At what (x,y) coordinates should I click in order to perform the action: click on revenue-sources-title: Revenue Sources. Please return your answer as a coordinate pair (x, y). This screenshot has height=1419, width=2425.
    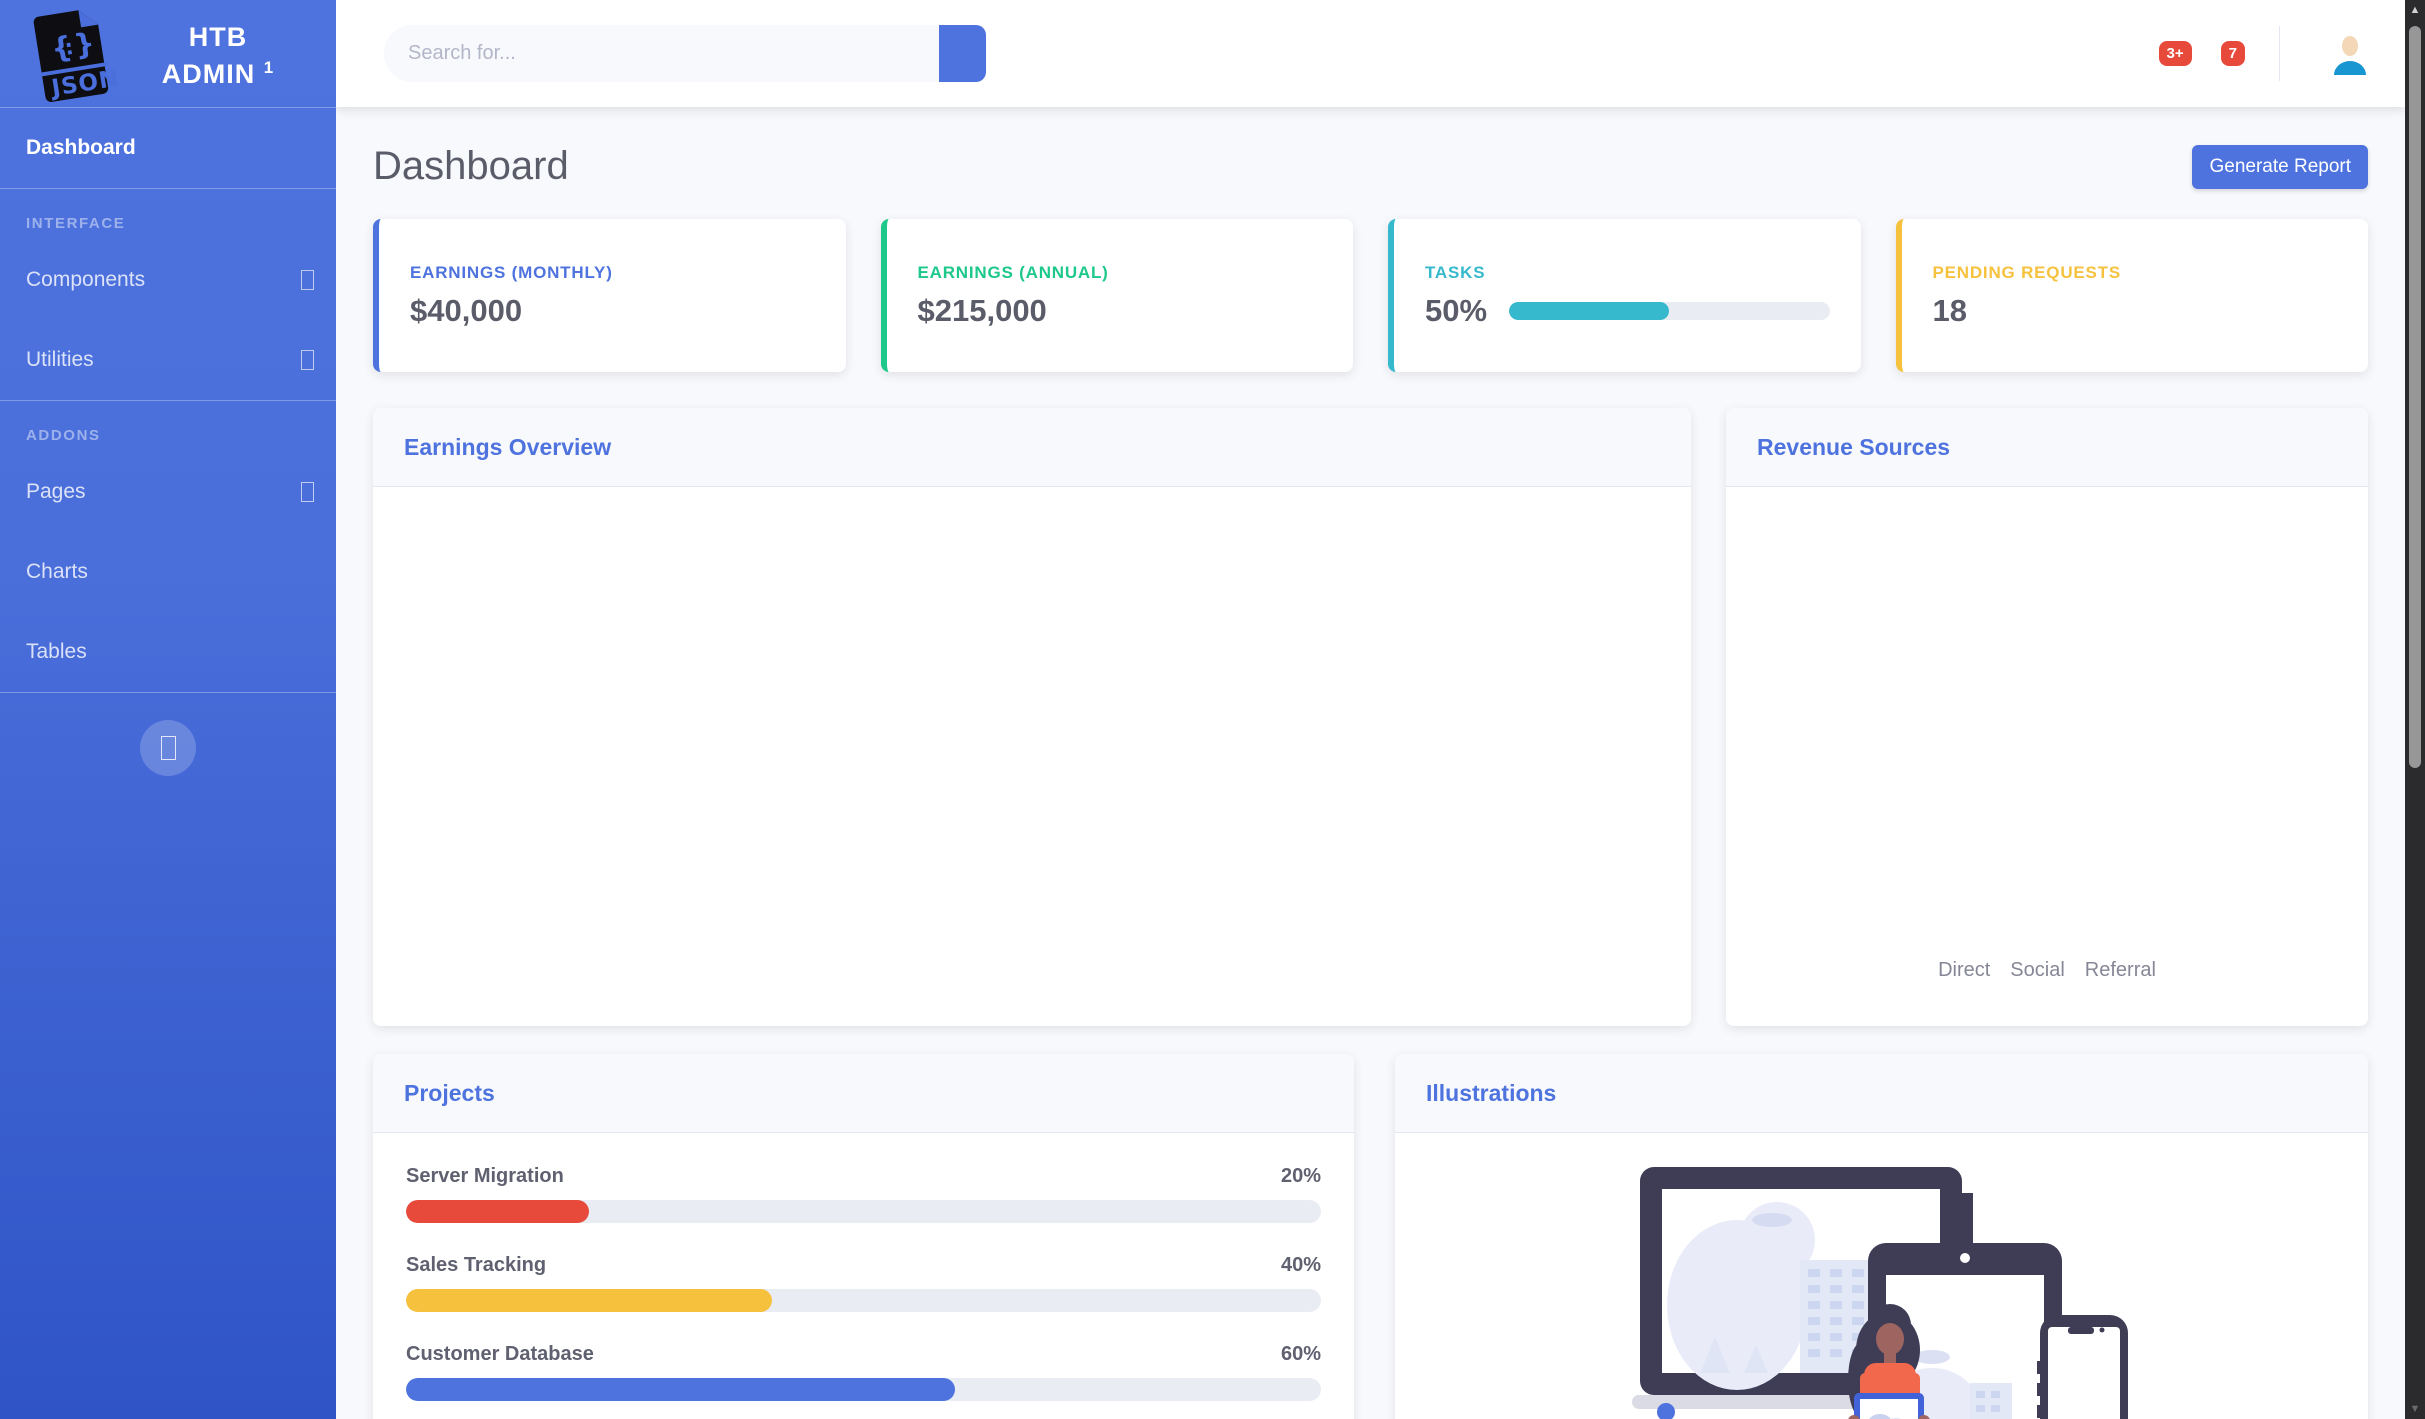
    Looking at the image, I should click on (1854, 446).